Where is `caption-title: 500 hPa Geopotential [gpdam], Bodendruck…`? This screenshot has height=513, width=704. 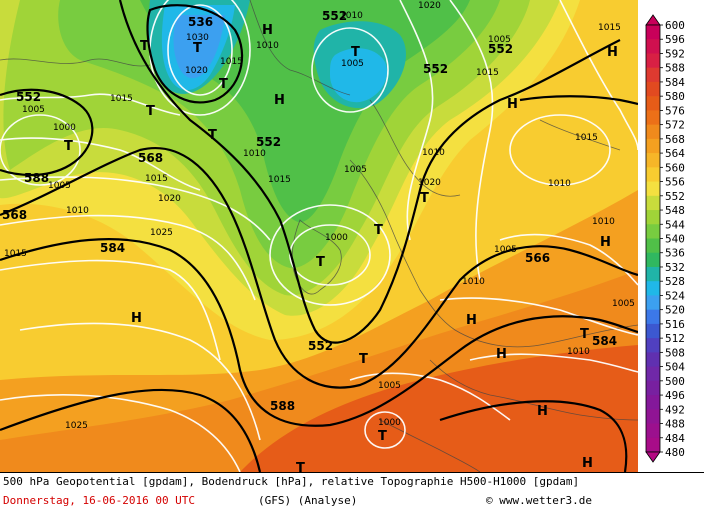
caption-title: 500 hPa Geopotential [gpdam], Bodendruck… is located at coordinates (291, 481).